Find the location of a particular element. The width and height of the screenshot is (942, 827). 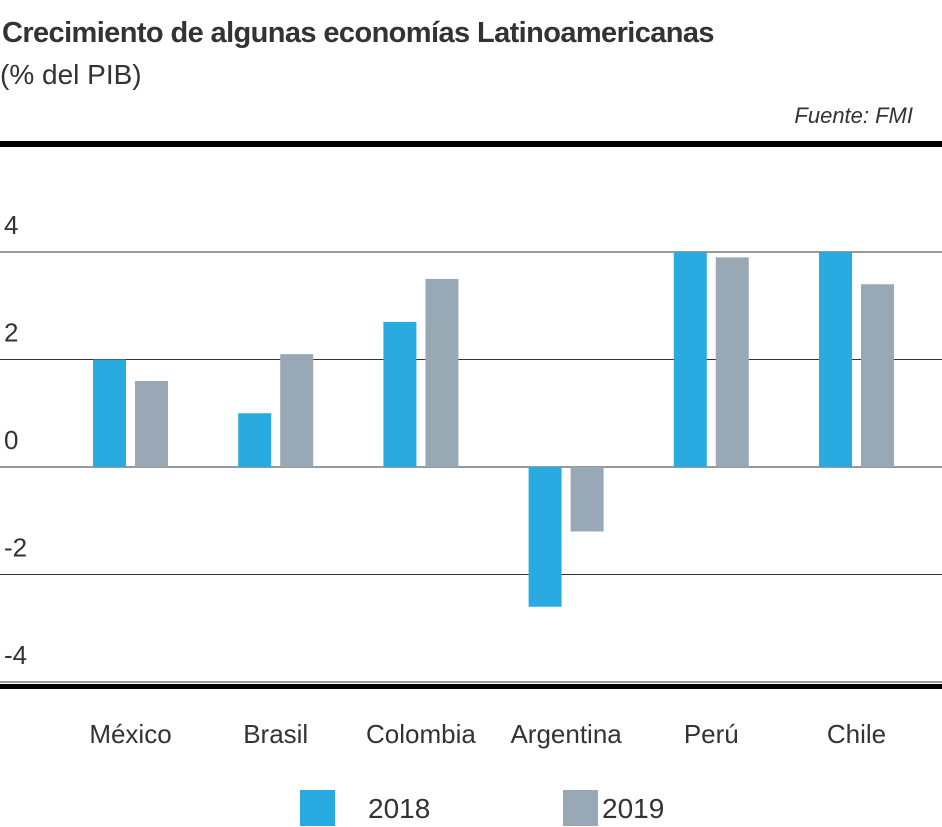

x-category-label: Chile is located at coordinates (856, 734).